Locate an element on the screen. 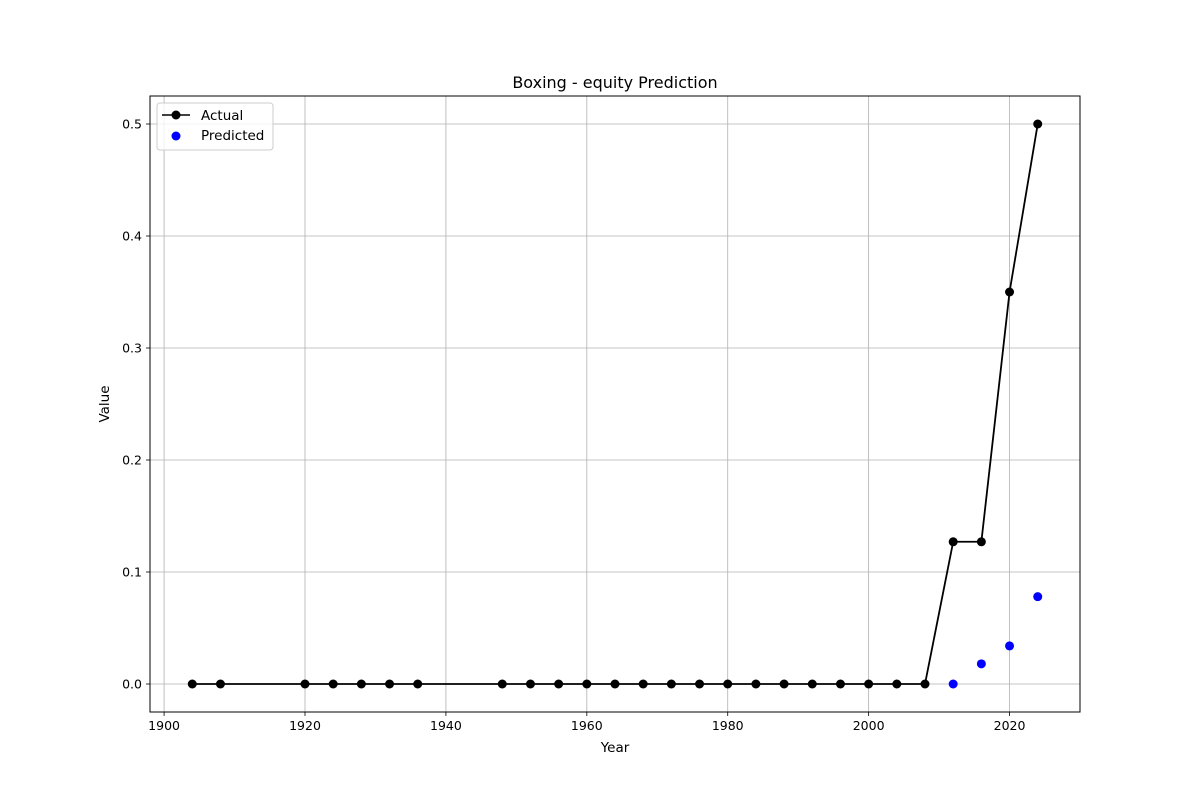  y-tick-label: 0.0 is located at coordinates (132, 684).